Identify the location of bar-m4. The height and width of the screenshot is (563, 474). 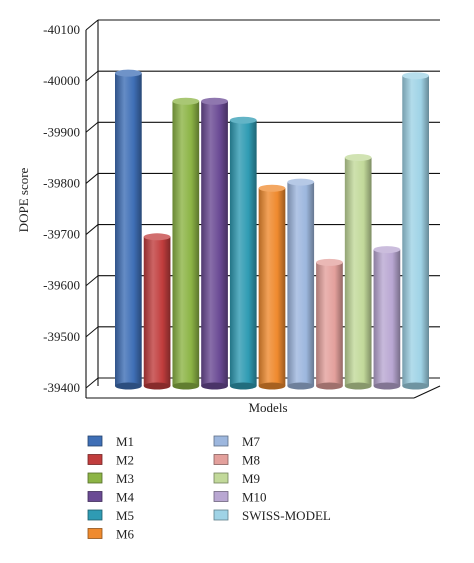
(214, 243).